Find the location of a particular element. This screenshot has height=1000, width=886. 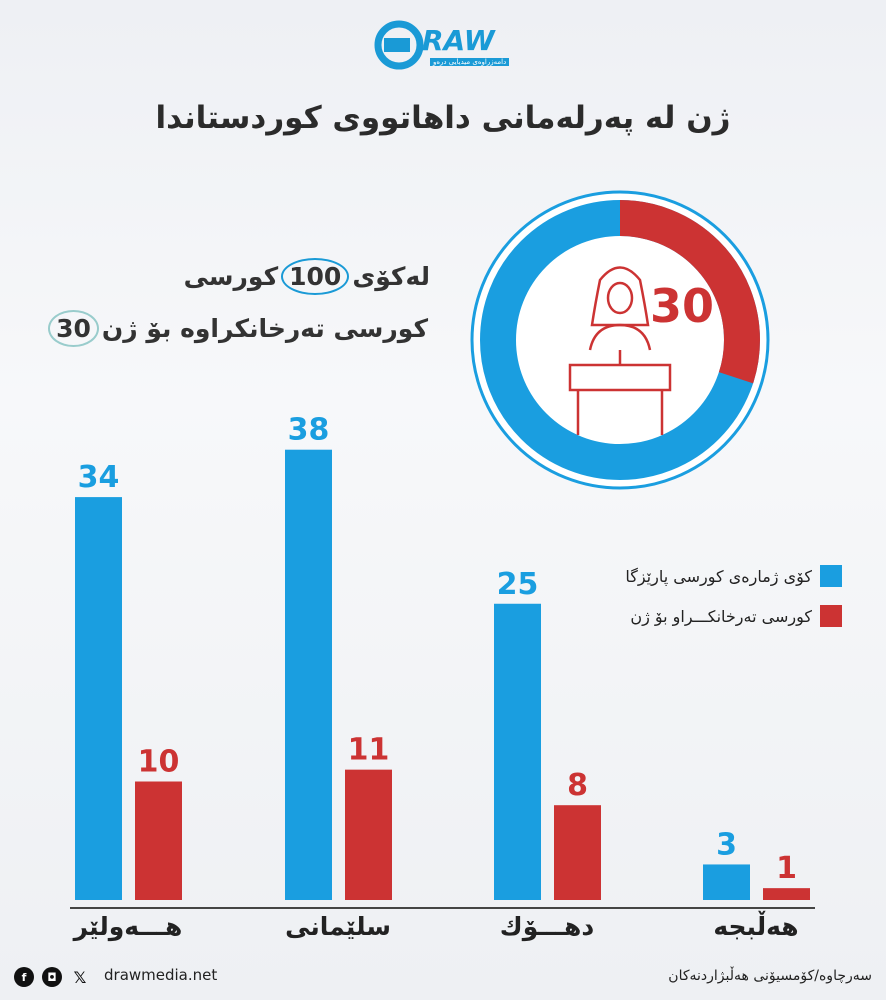

bar-data-label: 25 is located at coordinates (518, 584).